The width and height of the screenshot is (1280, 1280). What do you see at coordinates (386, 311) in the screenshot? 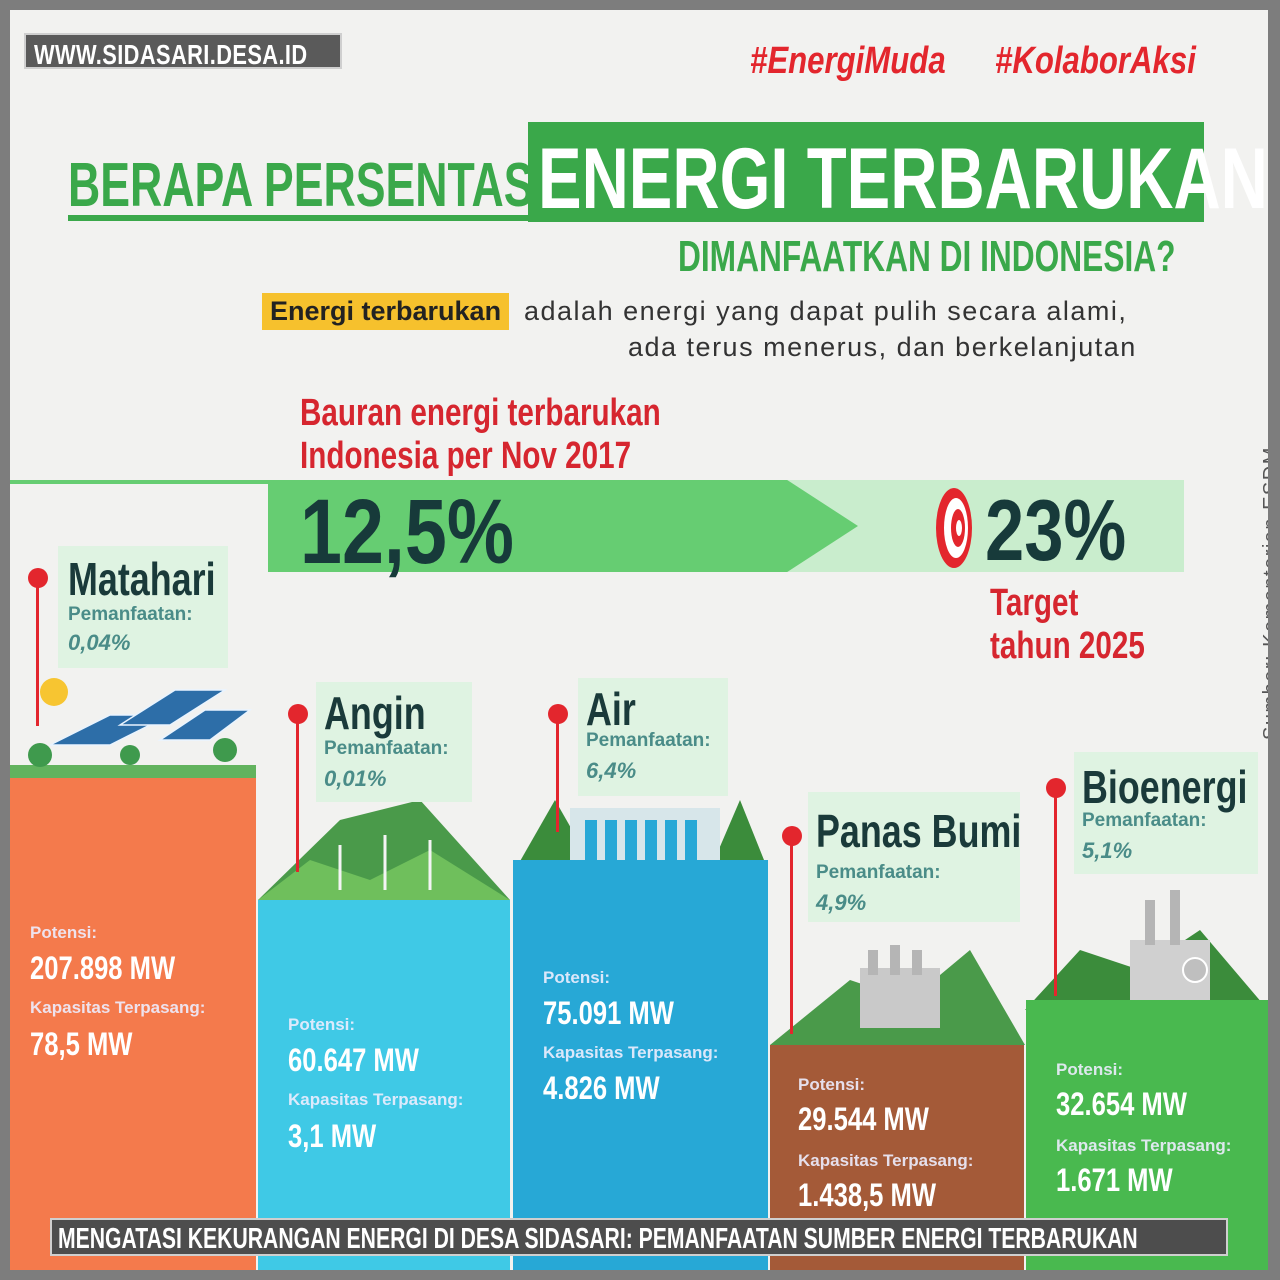
I see `definition-highlight: Energi terbarukan` at bounding box center [386, 311].